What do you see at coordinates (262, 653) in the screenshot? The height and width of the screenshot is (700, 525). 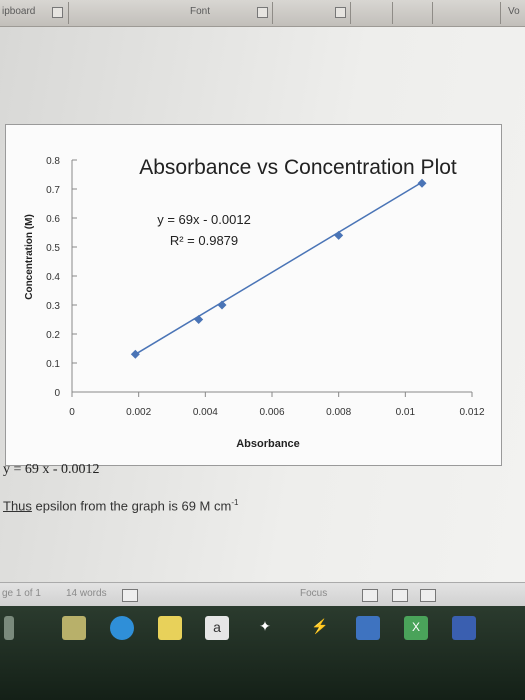 I see `taskbar: a ✦ ⚡ X` at bounding box center [262, 653].